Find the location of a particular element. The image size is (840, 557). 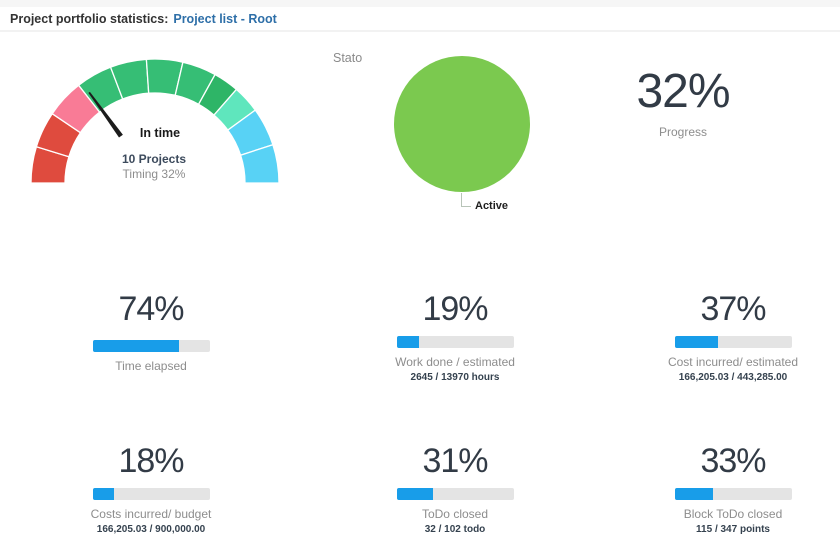

kpi-value: 18% is located at coordinates (151, 461).